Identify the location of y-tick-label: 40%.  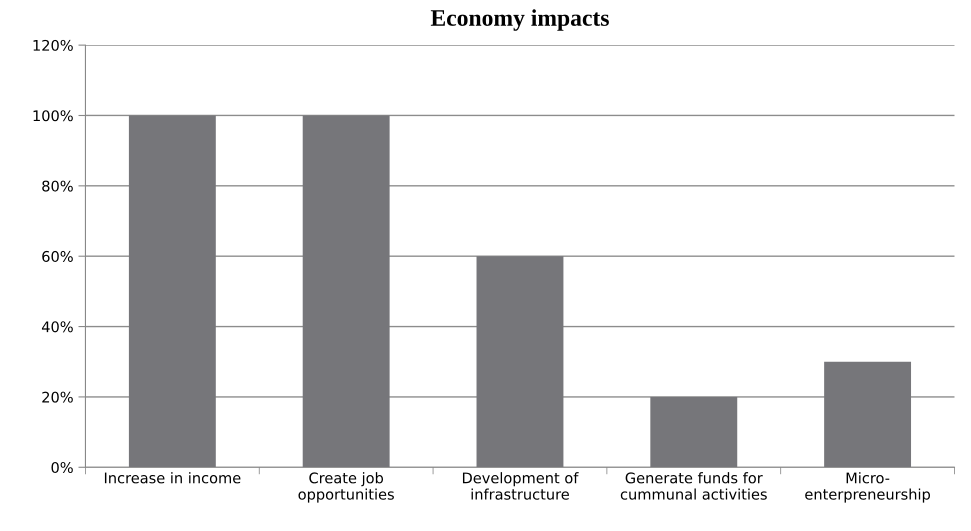
(57, 326).